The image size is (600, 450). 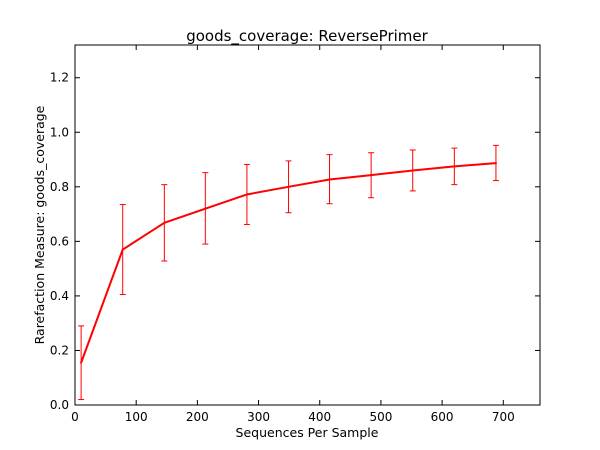 What do you see at coordinates (197, 417) in the screenshot?
I see `x-tick-label: 200` at bounding box center [197, 417].